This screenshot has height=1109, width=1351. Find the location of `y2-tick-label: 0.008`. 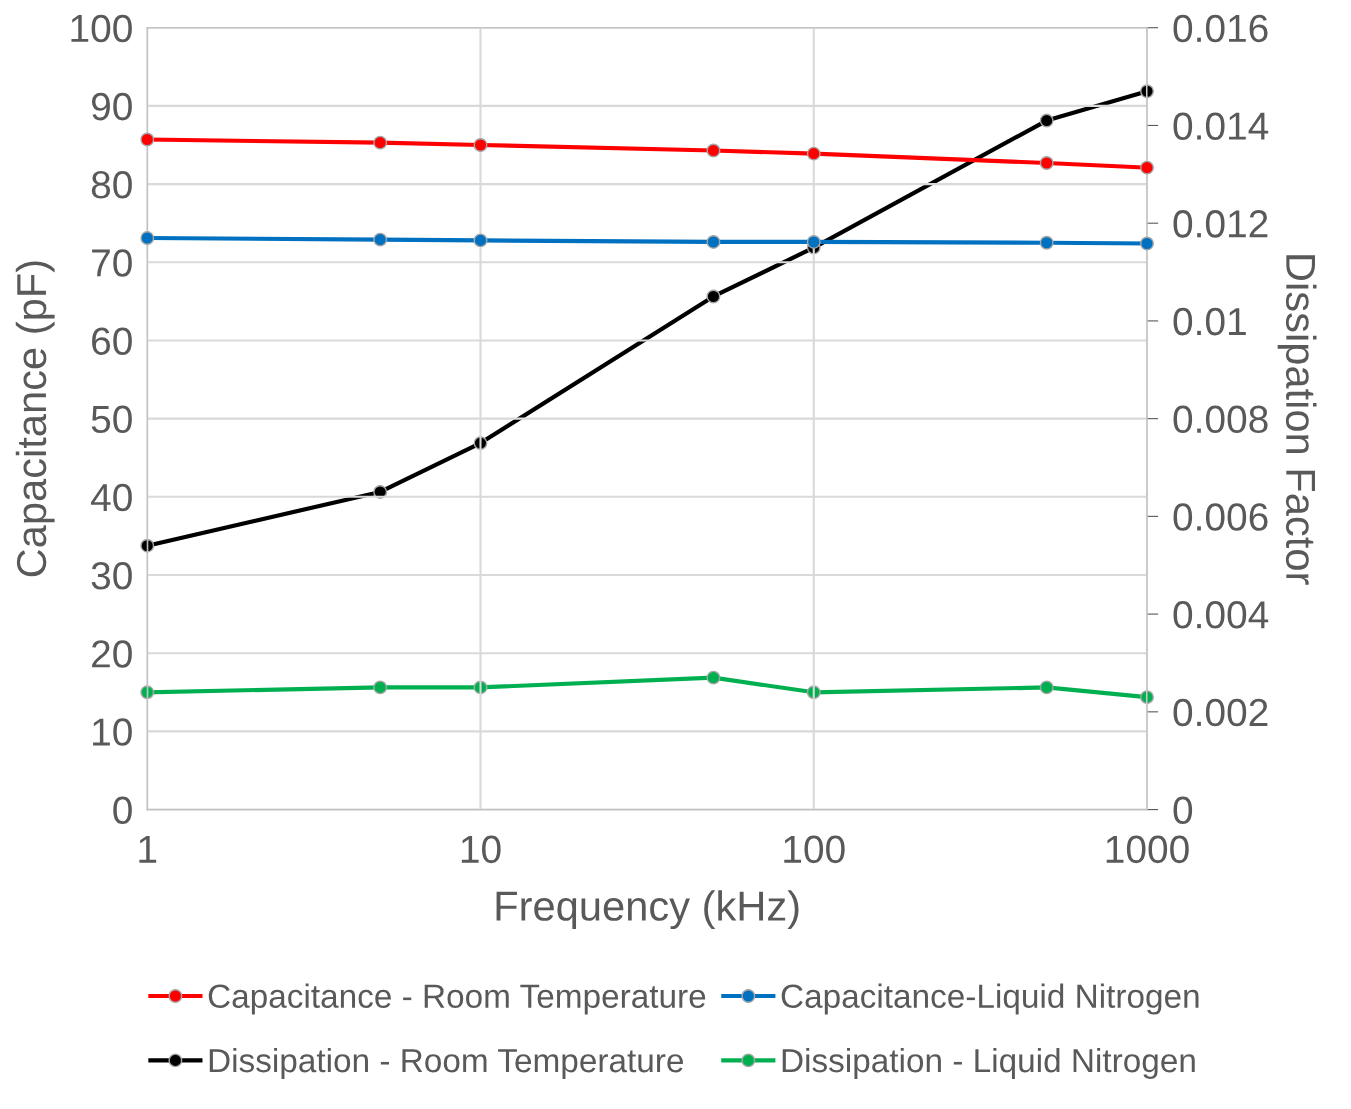

y2-tick-label: 0.008 is located at coordinates (1220, 419).